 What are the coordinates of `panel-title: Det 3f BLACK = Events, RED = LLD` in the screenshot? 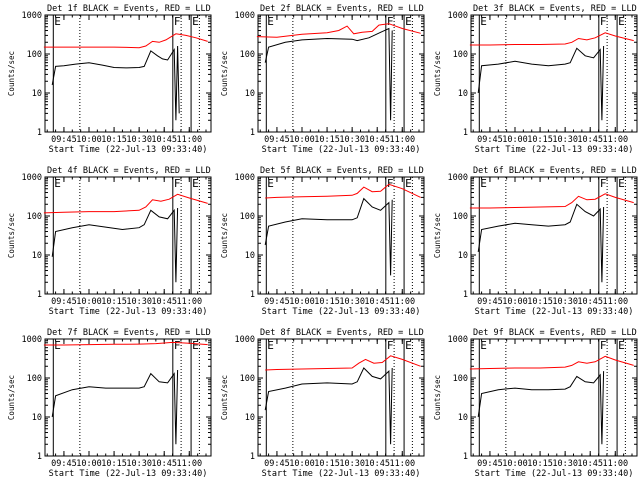 It's located at (555, 9).